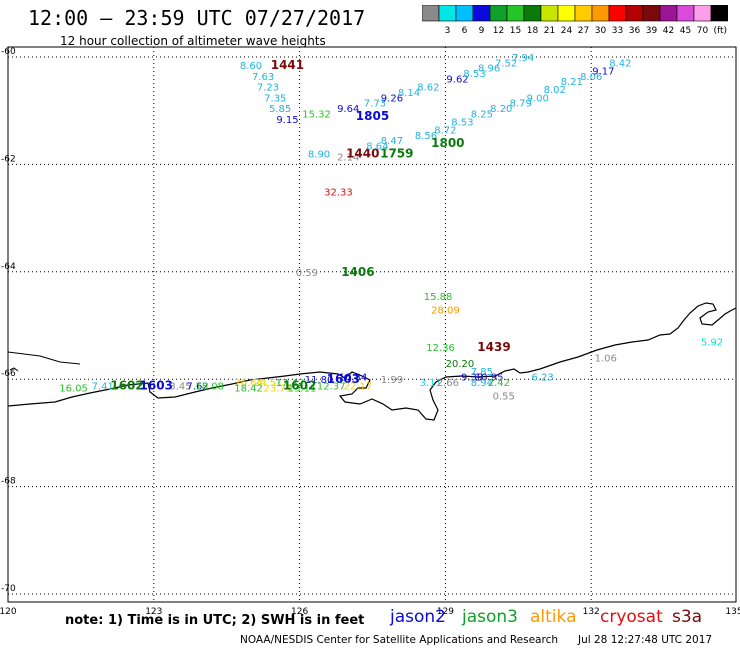 This screenshot has height=650, width=740. Describe the element at coordinates (445, 310) in the screenshot. I see `wave-height-value: 28.09` at that location.